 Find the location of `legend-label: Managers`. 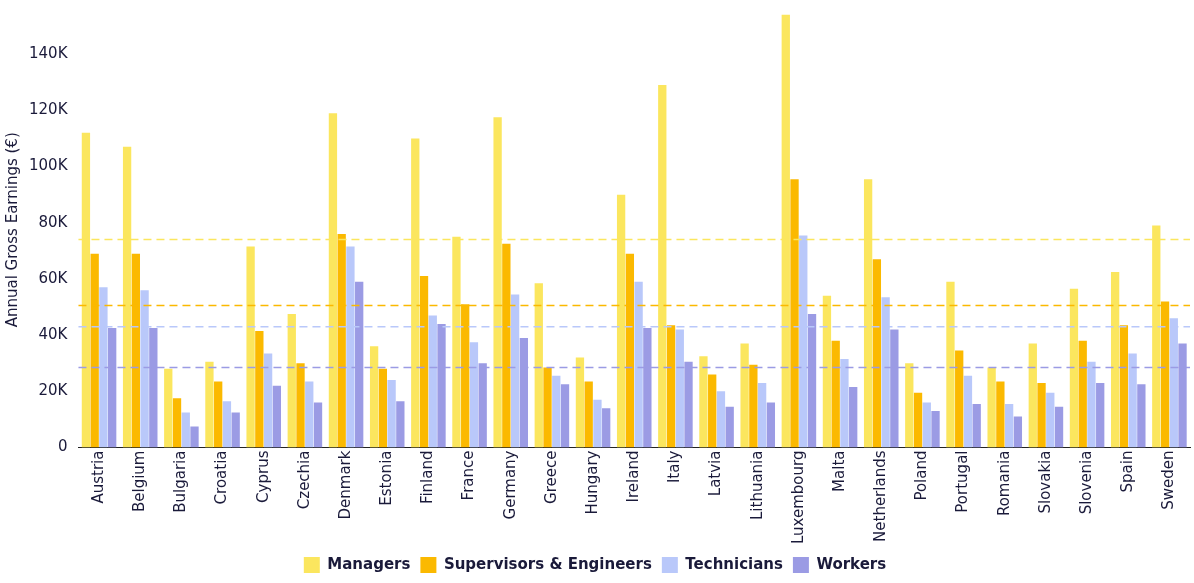

legend-label: Managers is located at coordinates (369, 563).